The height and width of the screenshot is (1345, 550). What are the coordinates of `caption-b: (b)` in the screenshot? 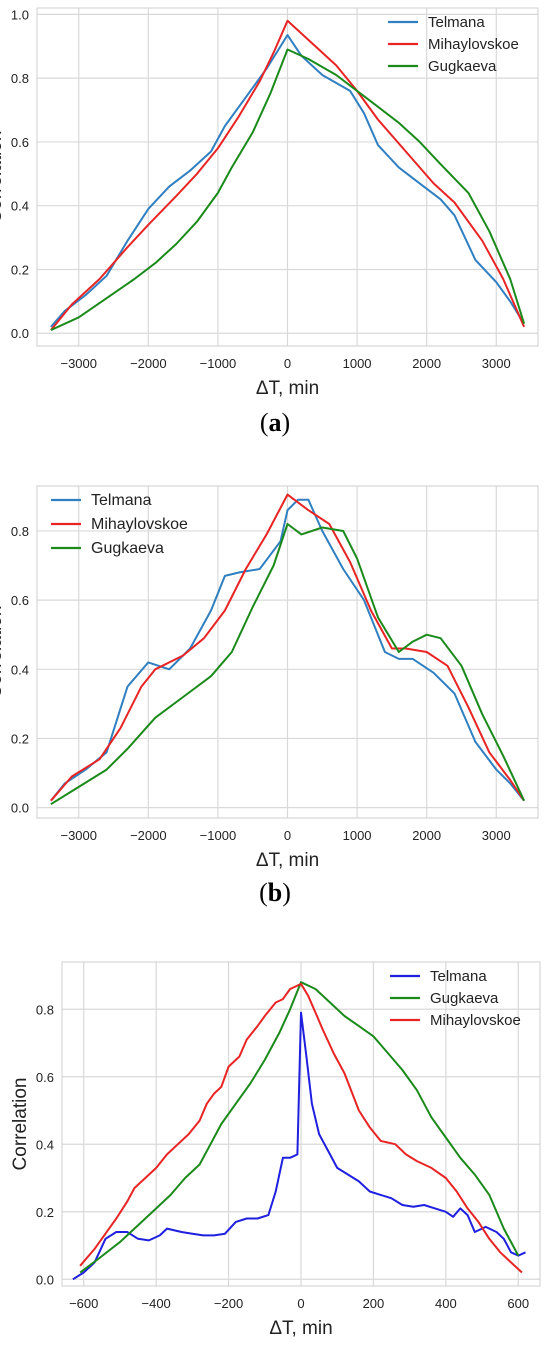 It's located at (275, 892).